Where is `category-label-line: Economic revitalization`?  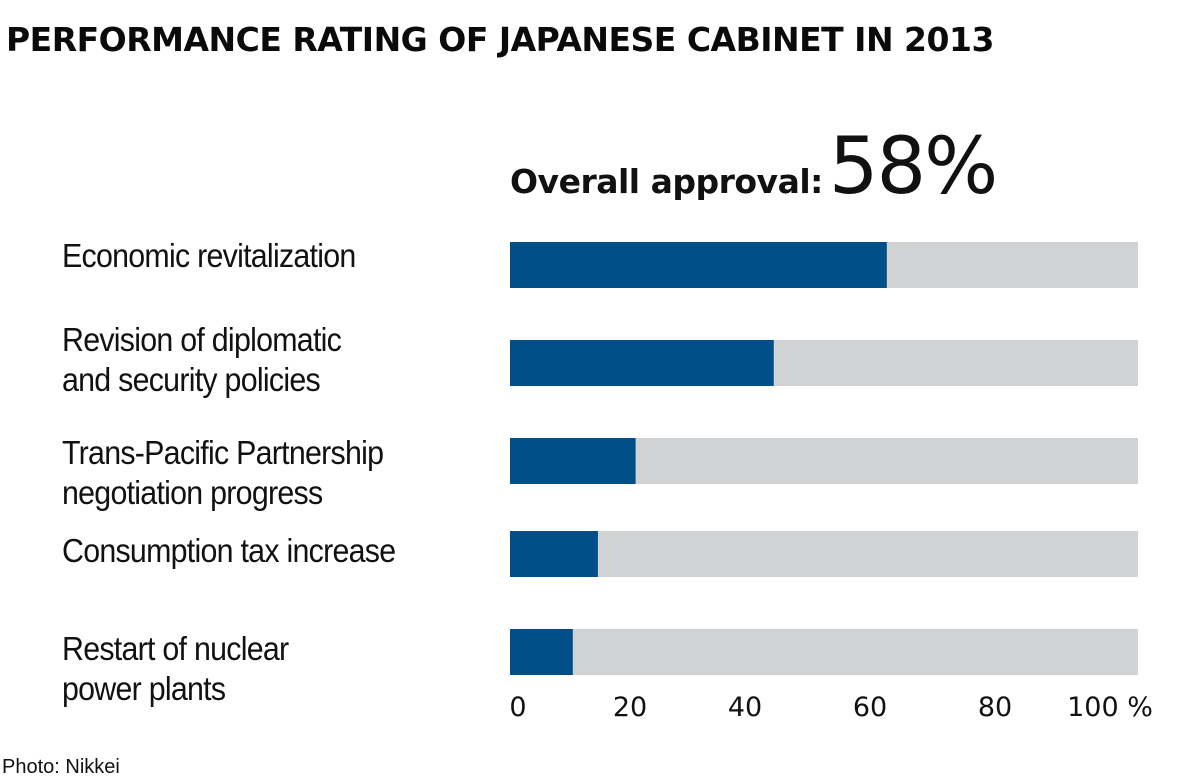
category-label-line: Economic revitalization is located at coordinates (209, 255).